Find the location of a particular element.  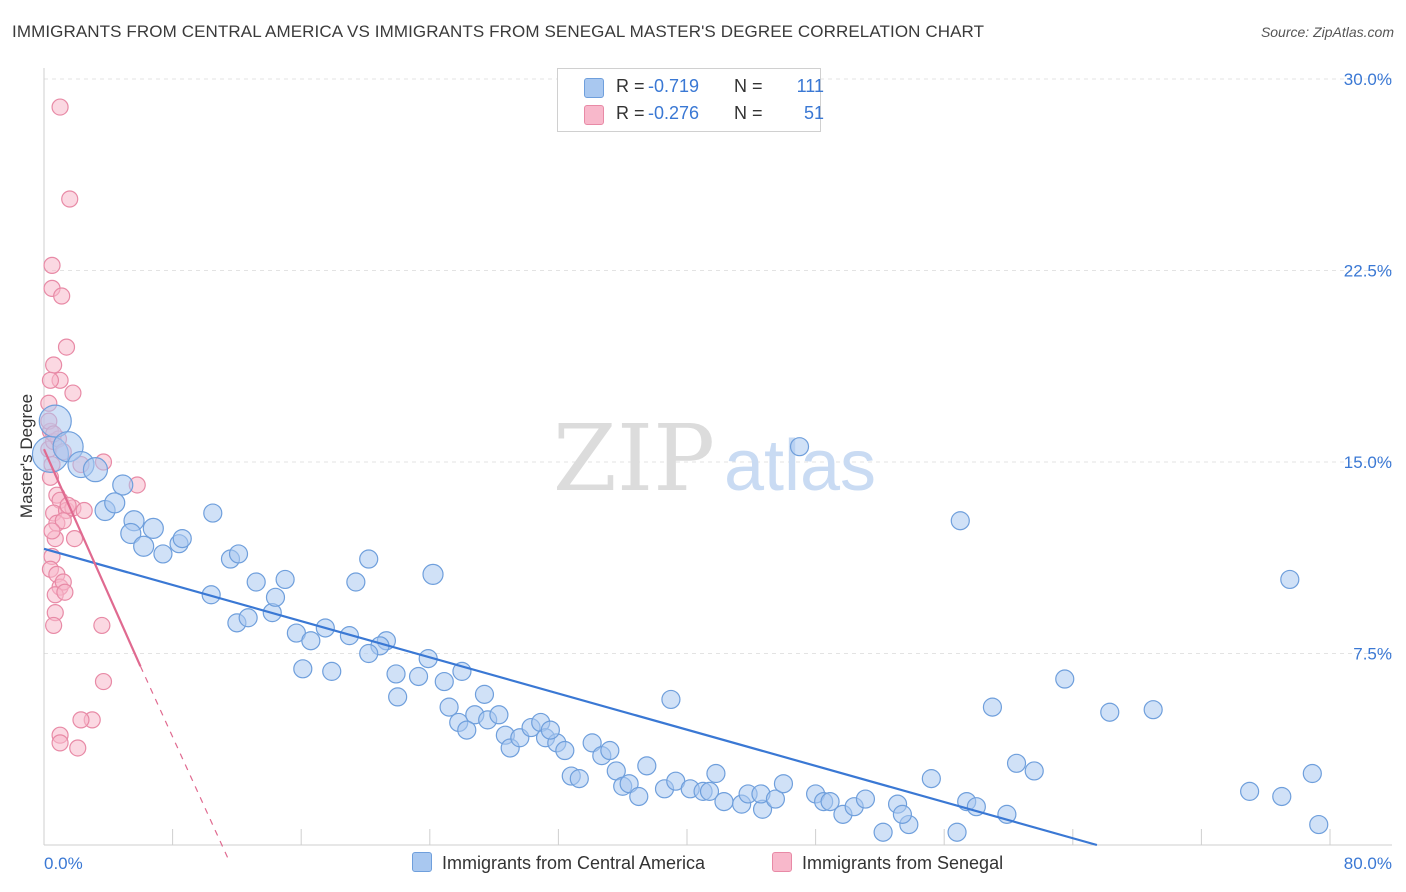

bottom-legend-label: Immigrants from Senegal is located at coordinates (903, 863).